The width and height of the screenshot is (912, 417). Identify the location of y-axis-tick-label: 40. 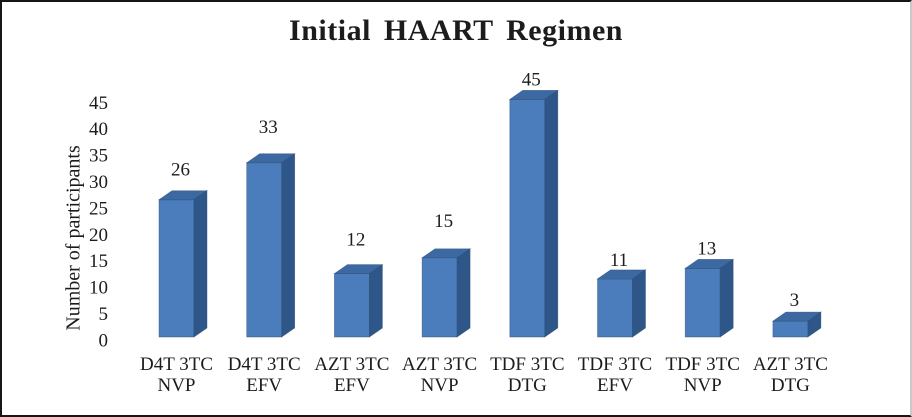
(98, 129).